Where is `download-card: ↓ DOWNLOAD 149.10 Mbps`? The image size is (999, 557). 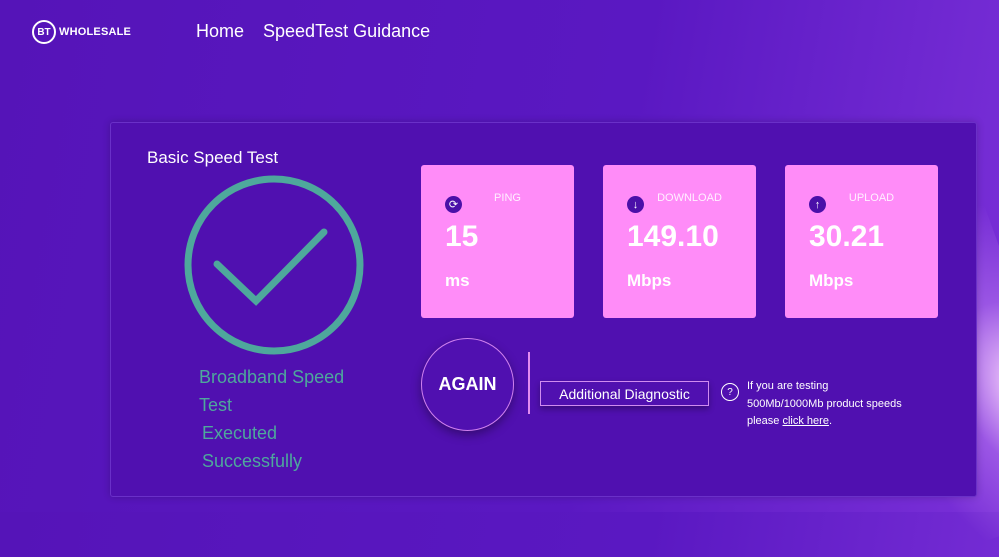 download-card: ↓ DOWNLOAD 149.10 Mbps is located at coordinates (679, 241).